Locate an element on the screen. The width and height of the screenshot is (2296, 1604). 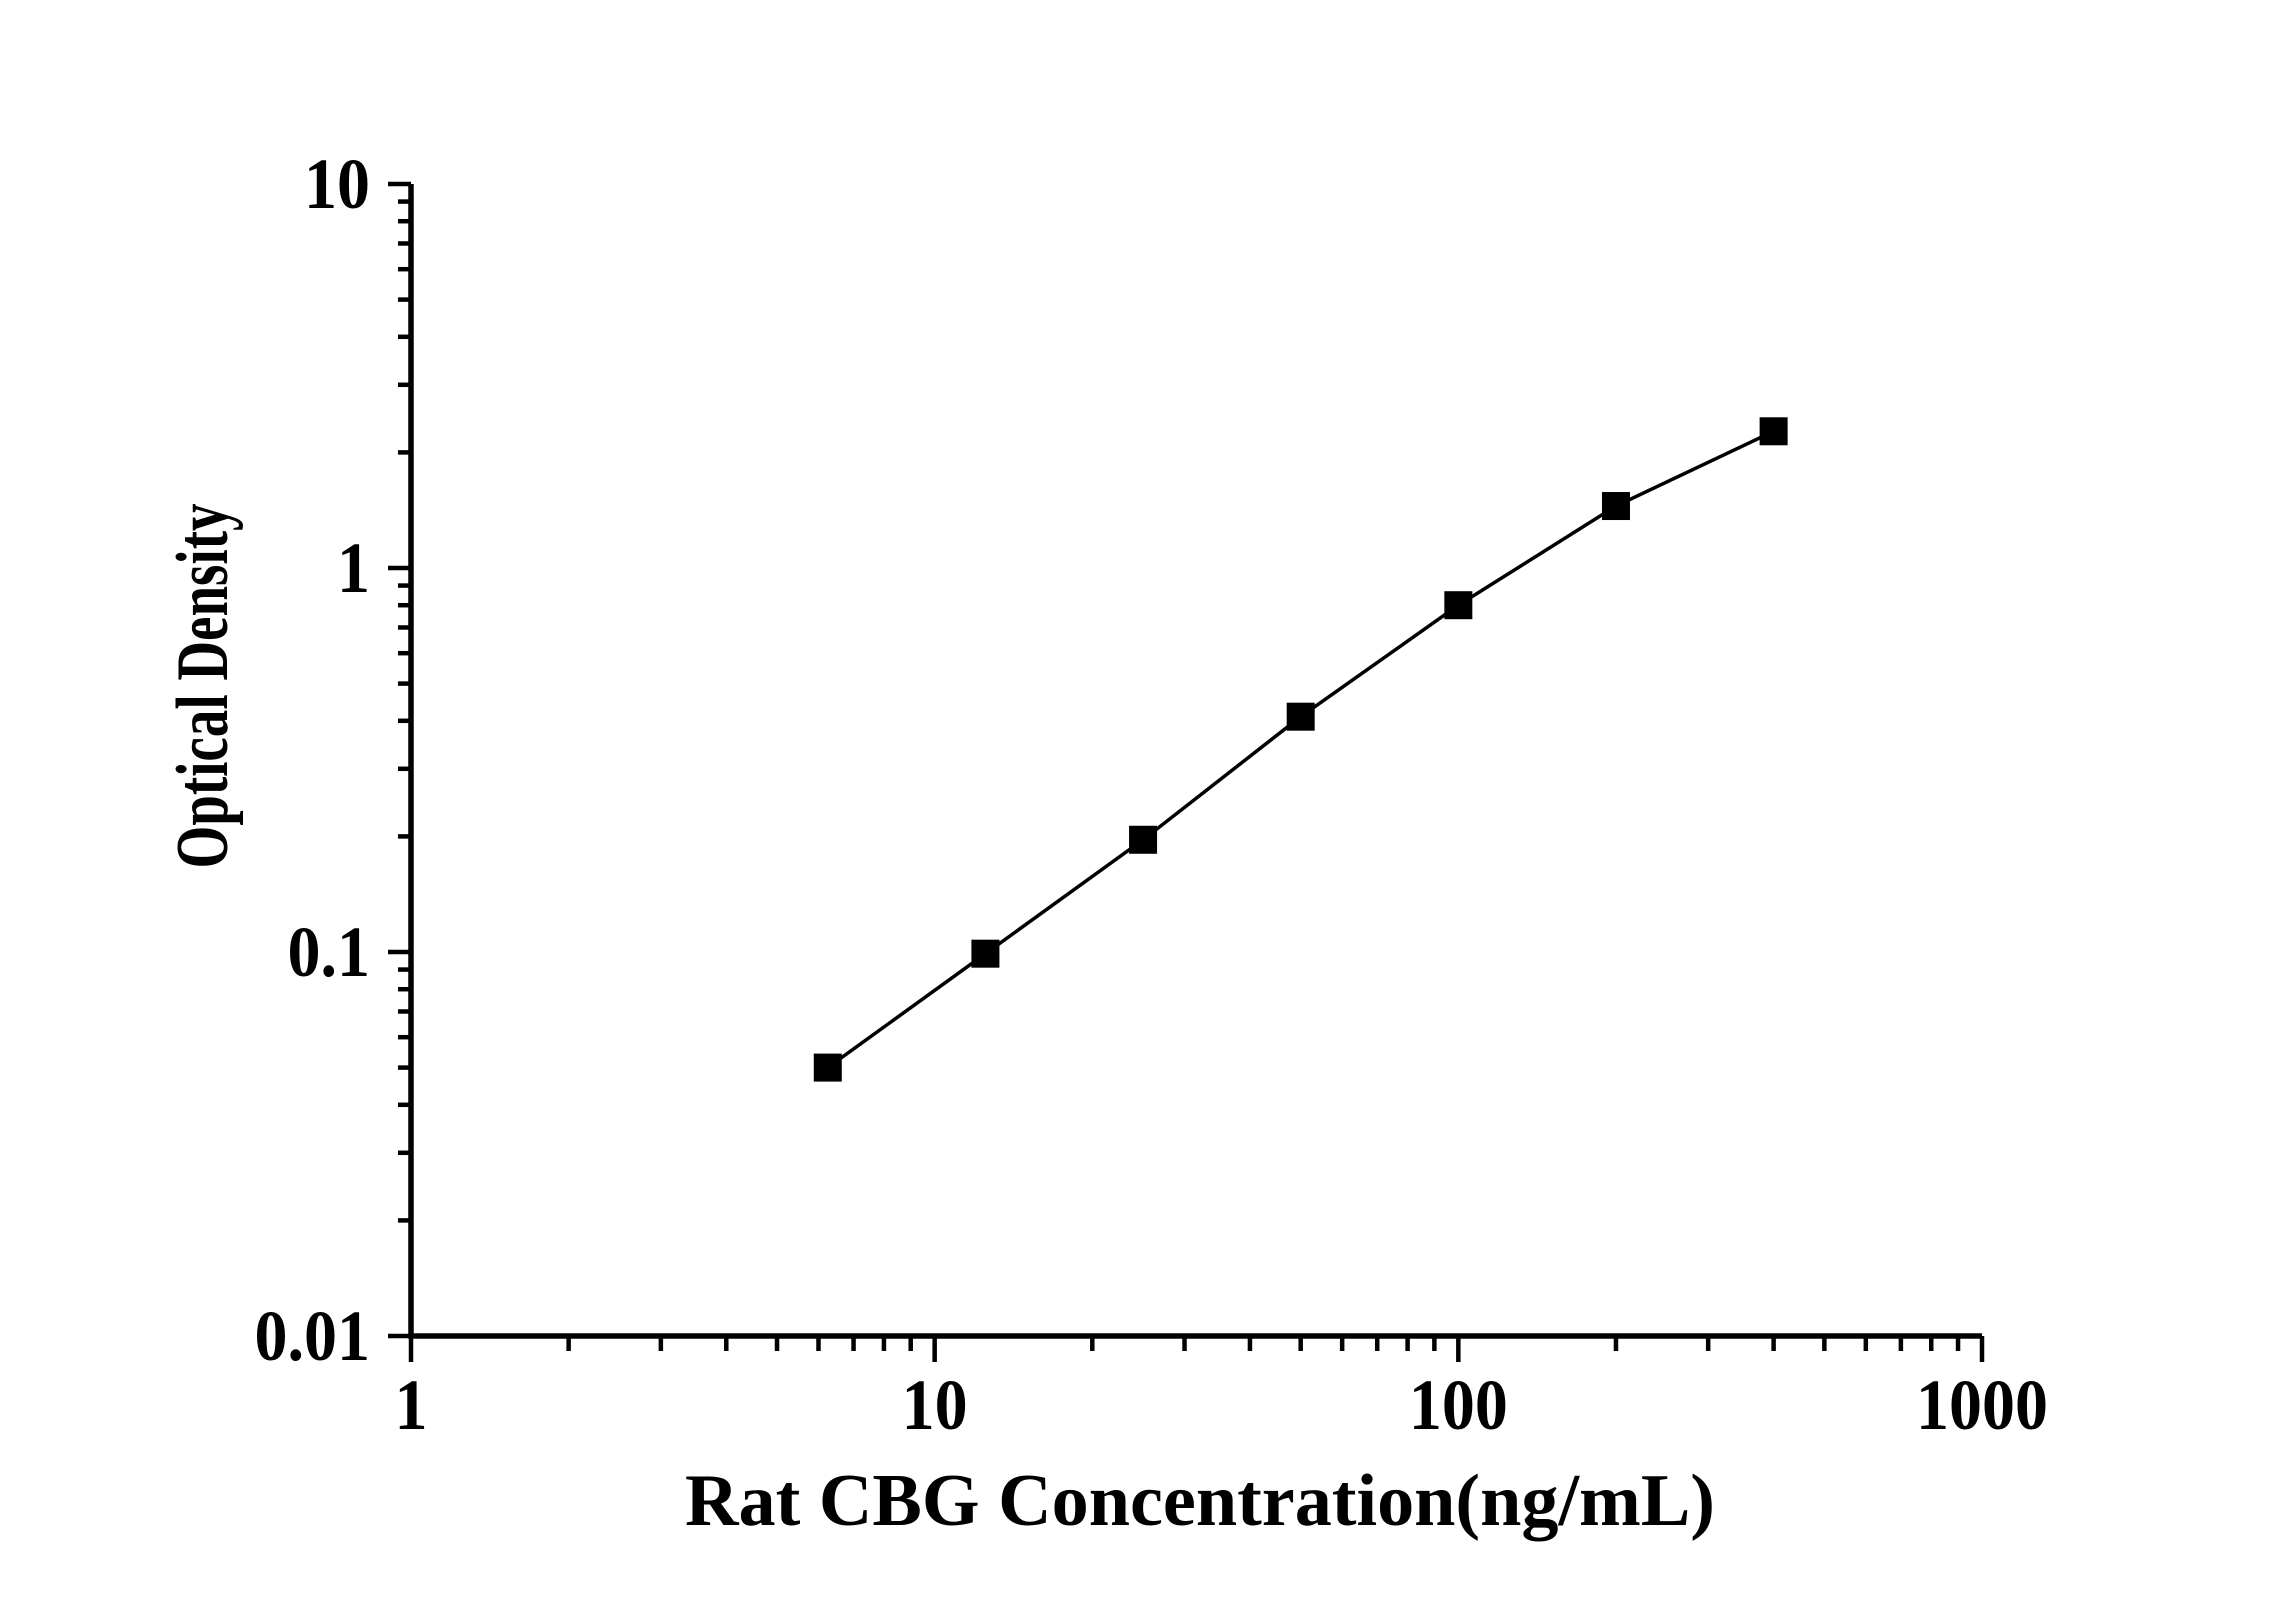
x-tick-label: 1000 is located at coordinates (1982, 1405).